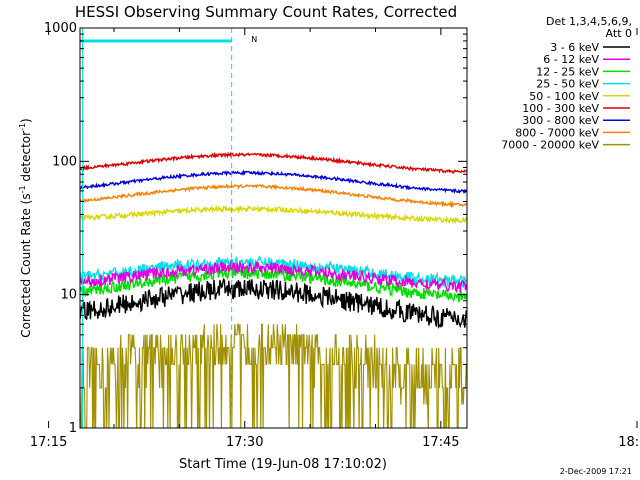  I want to click on x-tick-label-1: 17:15, so click(48, 442).